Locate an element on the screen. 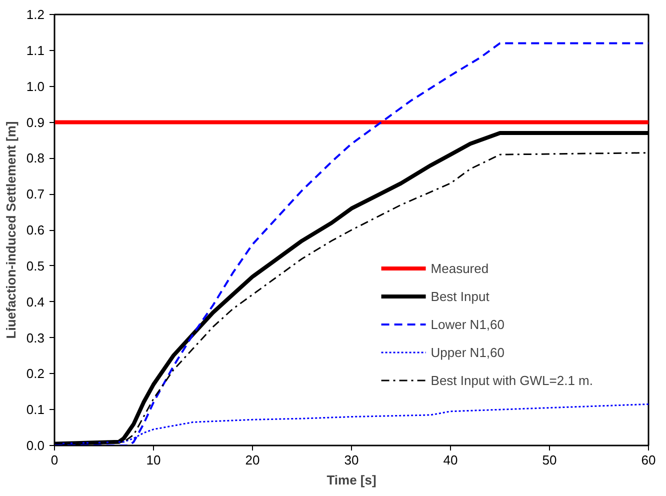 This screenshot has height=496, width=666. x-tick-label: 10 is located at coordinates (153, 460).